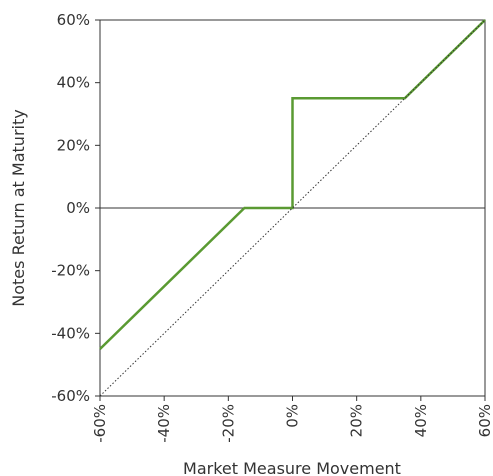 The height and width of the screenshot is (476, 493). Describe the element at coordinates (292, 467) in the screenshot. I see `x-axis-title: Market Measure Movement` at that location.